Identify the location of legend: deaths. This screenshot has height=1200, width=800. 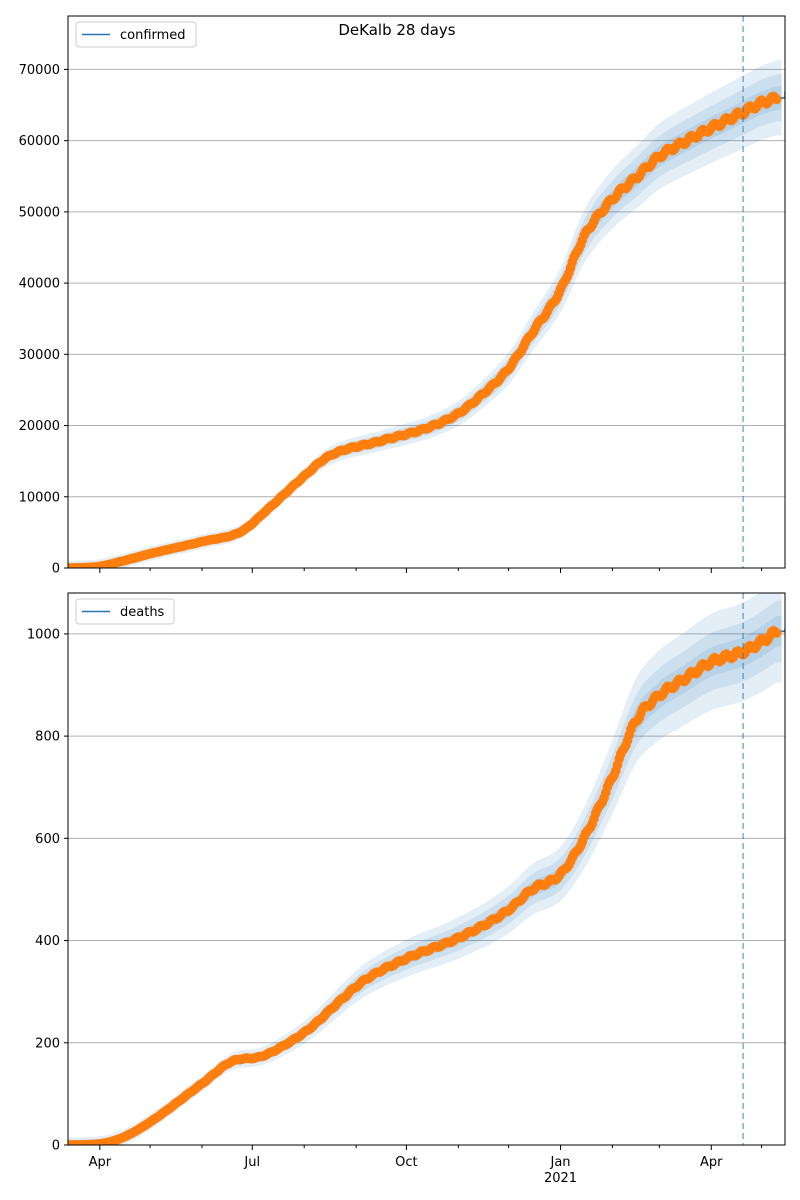
(125, 611).